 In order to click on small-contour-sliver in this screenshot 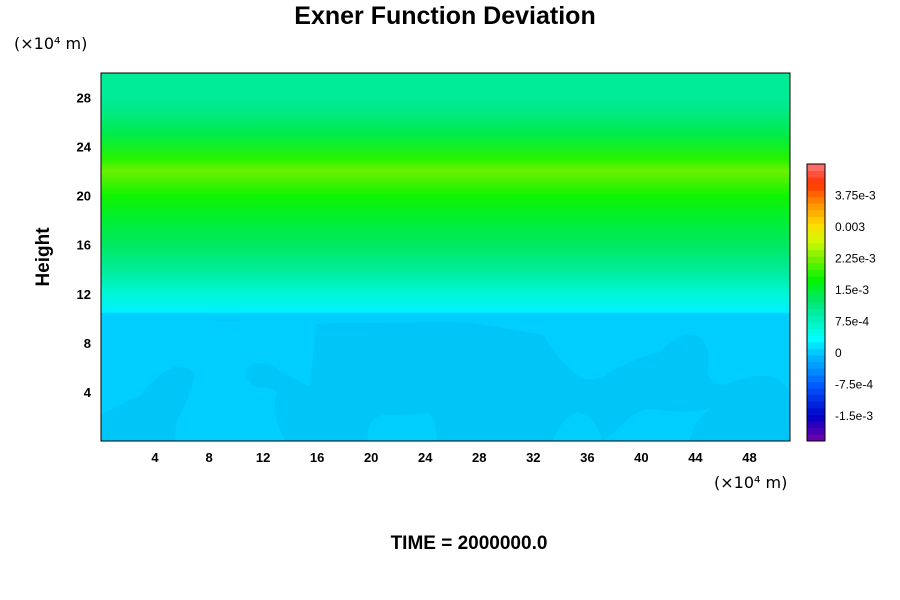, I will do `click(222, 320)`.